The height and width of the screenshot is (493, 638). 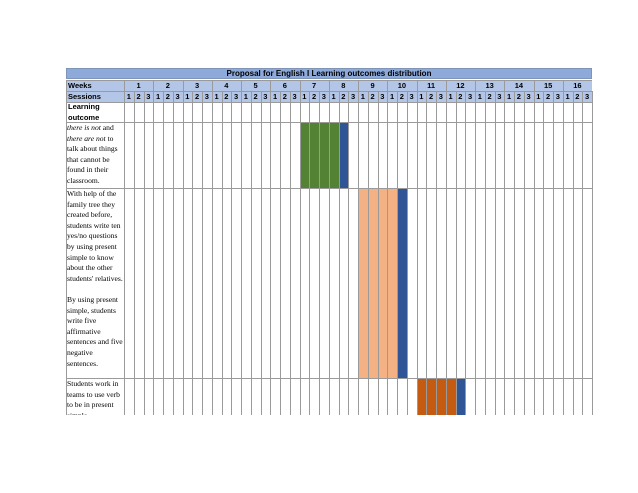 I want to click on sessions-label: Sessions, so click(x=84, y=96).